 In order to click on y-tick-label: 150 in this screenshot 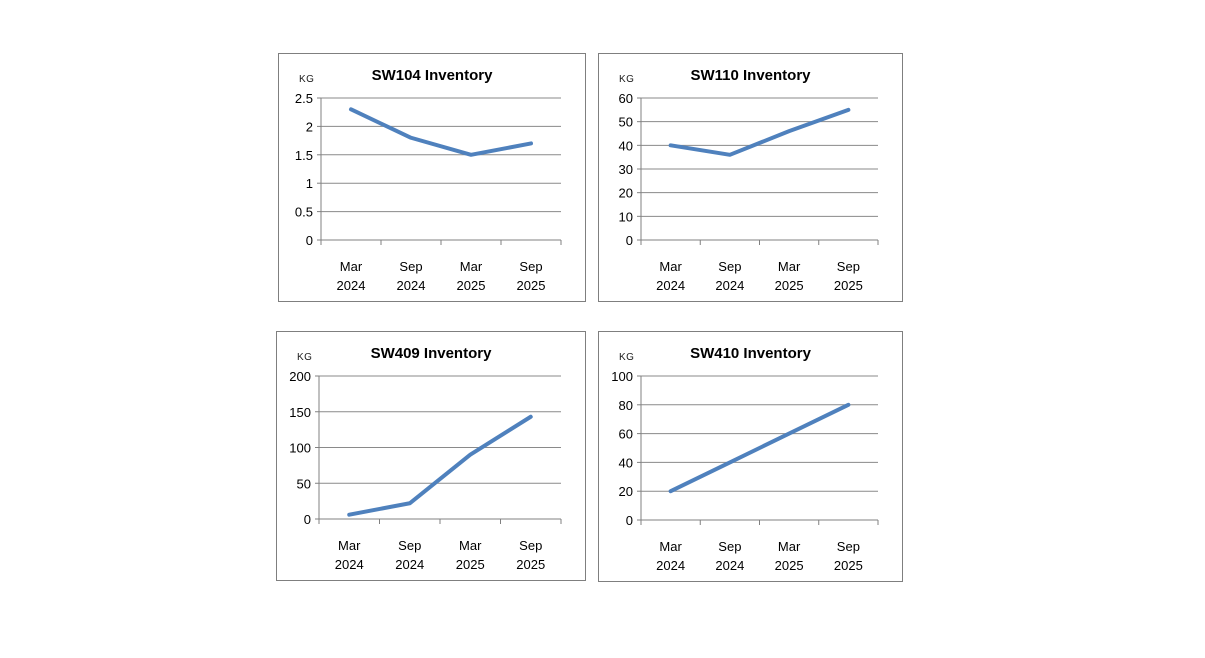, I will do `click(300, 412)`.